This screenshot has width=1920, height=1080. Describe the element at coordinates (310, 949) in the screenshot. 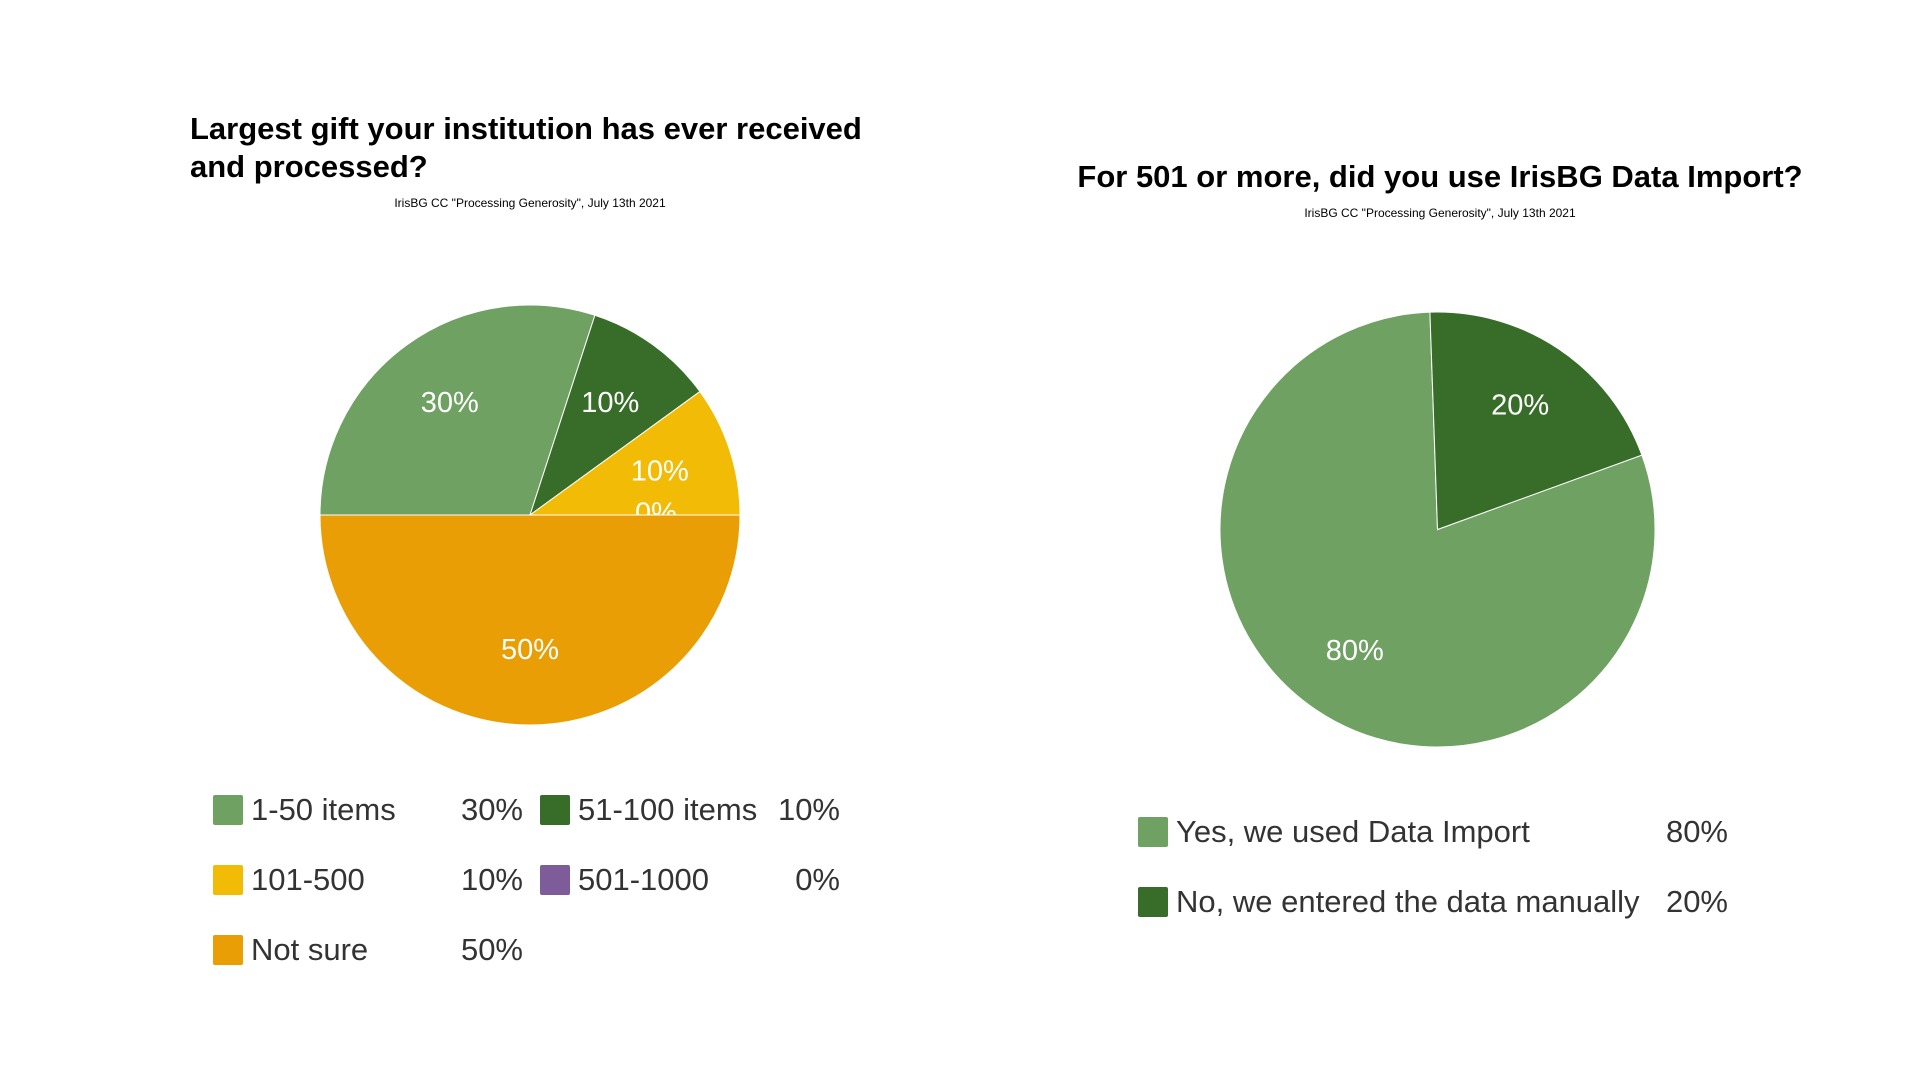

I see `legend-label: Not sure` at that location.